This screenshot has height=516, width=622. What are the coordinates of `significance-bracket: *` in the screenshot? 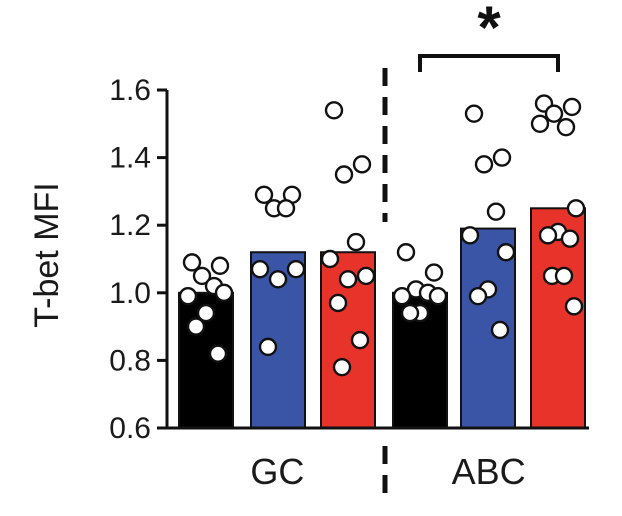 It's located at (489, 36).